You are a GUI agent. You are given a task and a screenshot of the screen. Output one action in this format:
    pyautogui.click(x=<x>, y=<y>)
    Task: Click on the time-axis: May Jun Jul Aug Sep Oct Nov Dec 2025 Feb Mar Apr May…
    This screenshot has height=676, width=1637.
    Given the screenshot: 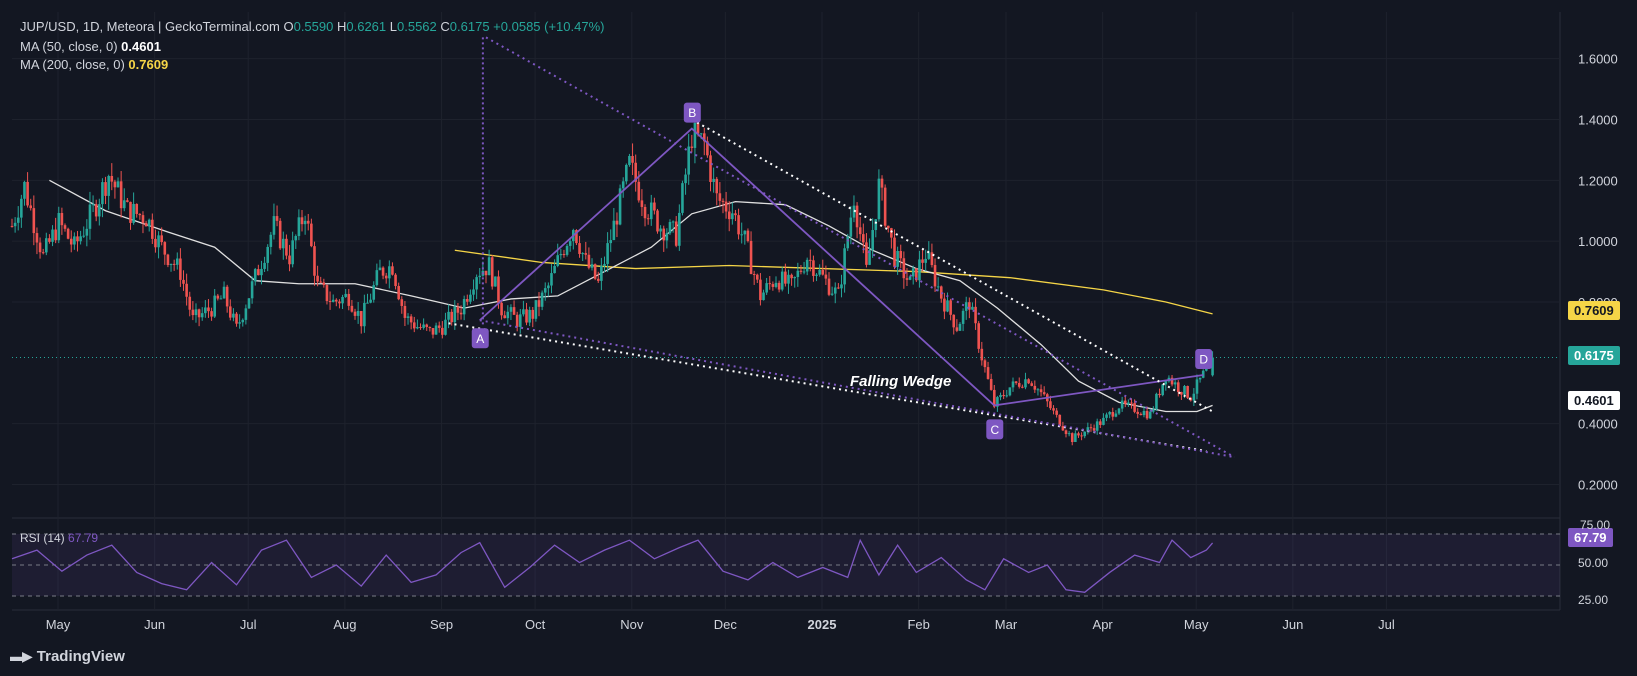 What is the action you would take?
    pyautogui.click(x=720, y=624)
    